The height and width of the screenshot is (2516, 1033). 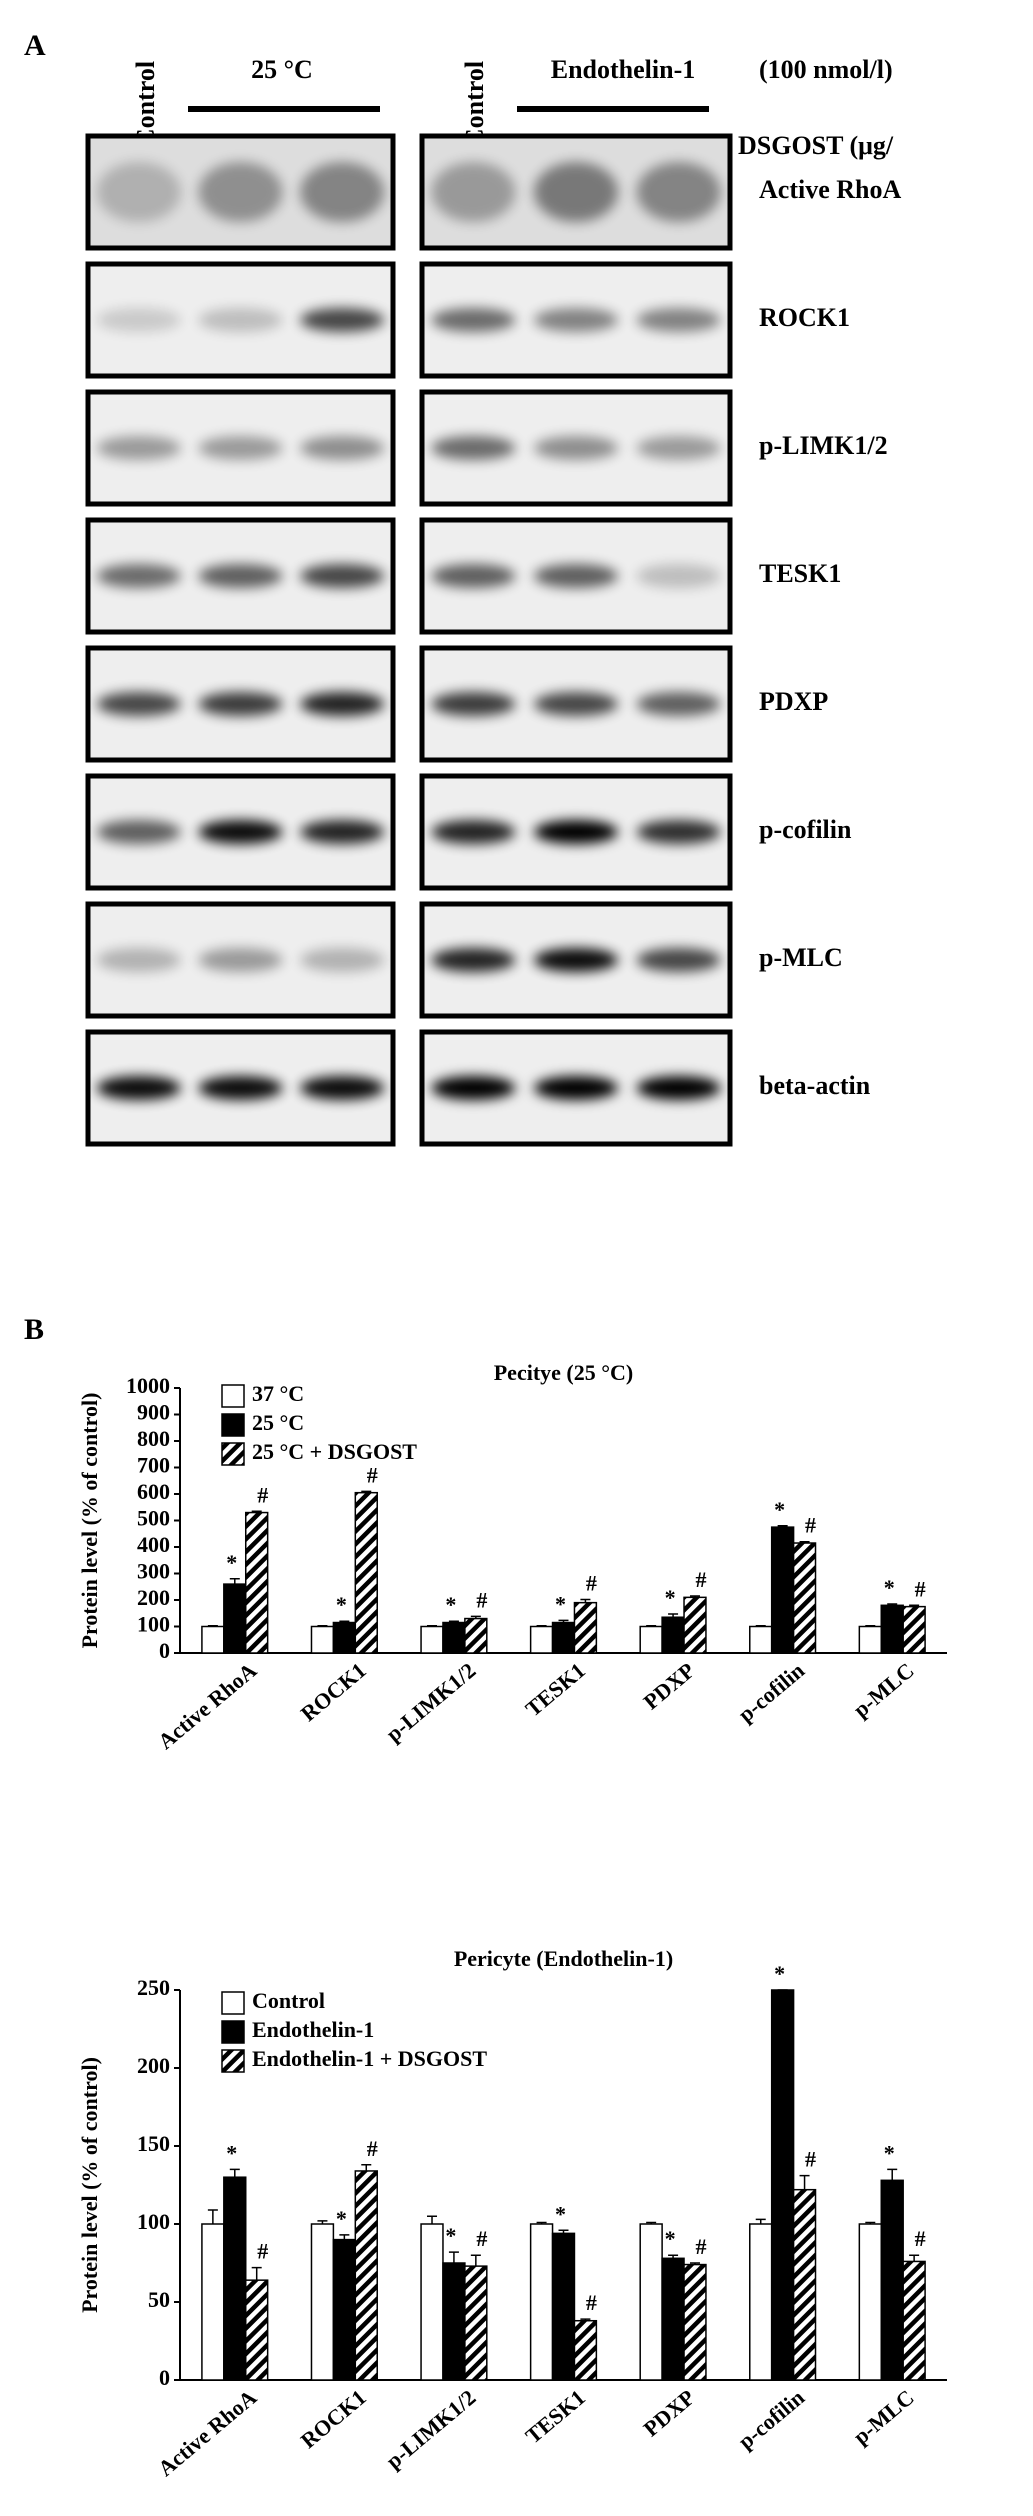 I want to click on y-tick-label: 600, so click(x=153, y=1491).